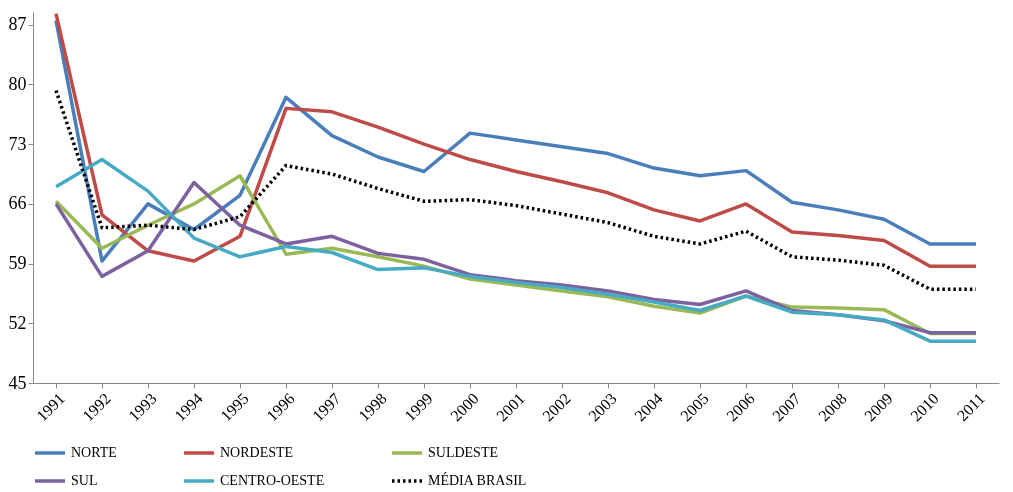  I want to click on legend-label: MÉDIA BRASIL, so click(477, 480).